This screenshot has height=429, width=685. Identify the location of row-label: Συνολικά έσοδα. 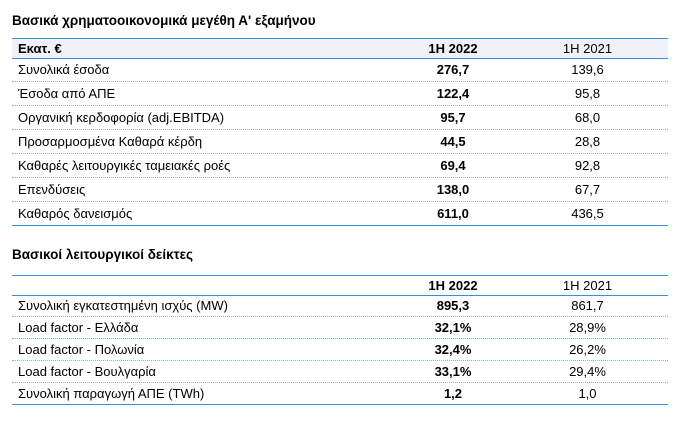
(64, 69).